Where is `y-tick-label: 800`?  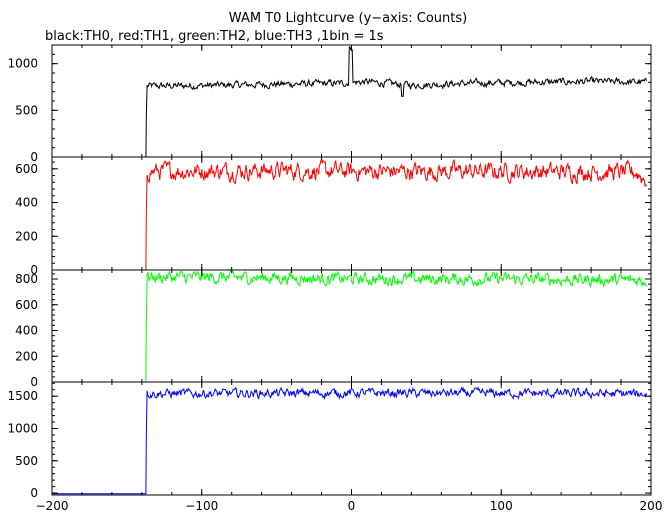
y-tick-label: 800 is located at coordinates (26, 279).